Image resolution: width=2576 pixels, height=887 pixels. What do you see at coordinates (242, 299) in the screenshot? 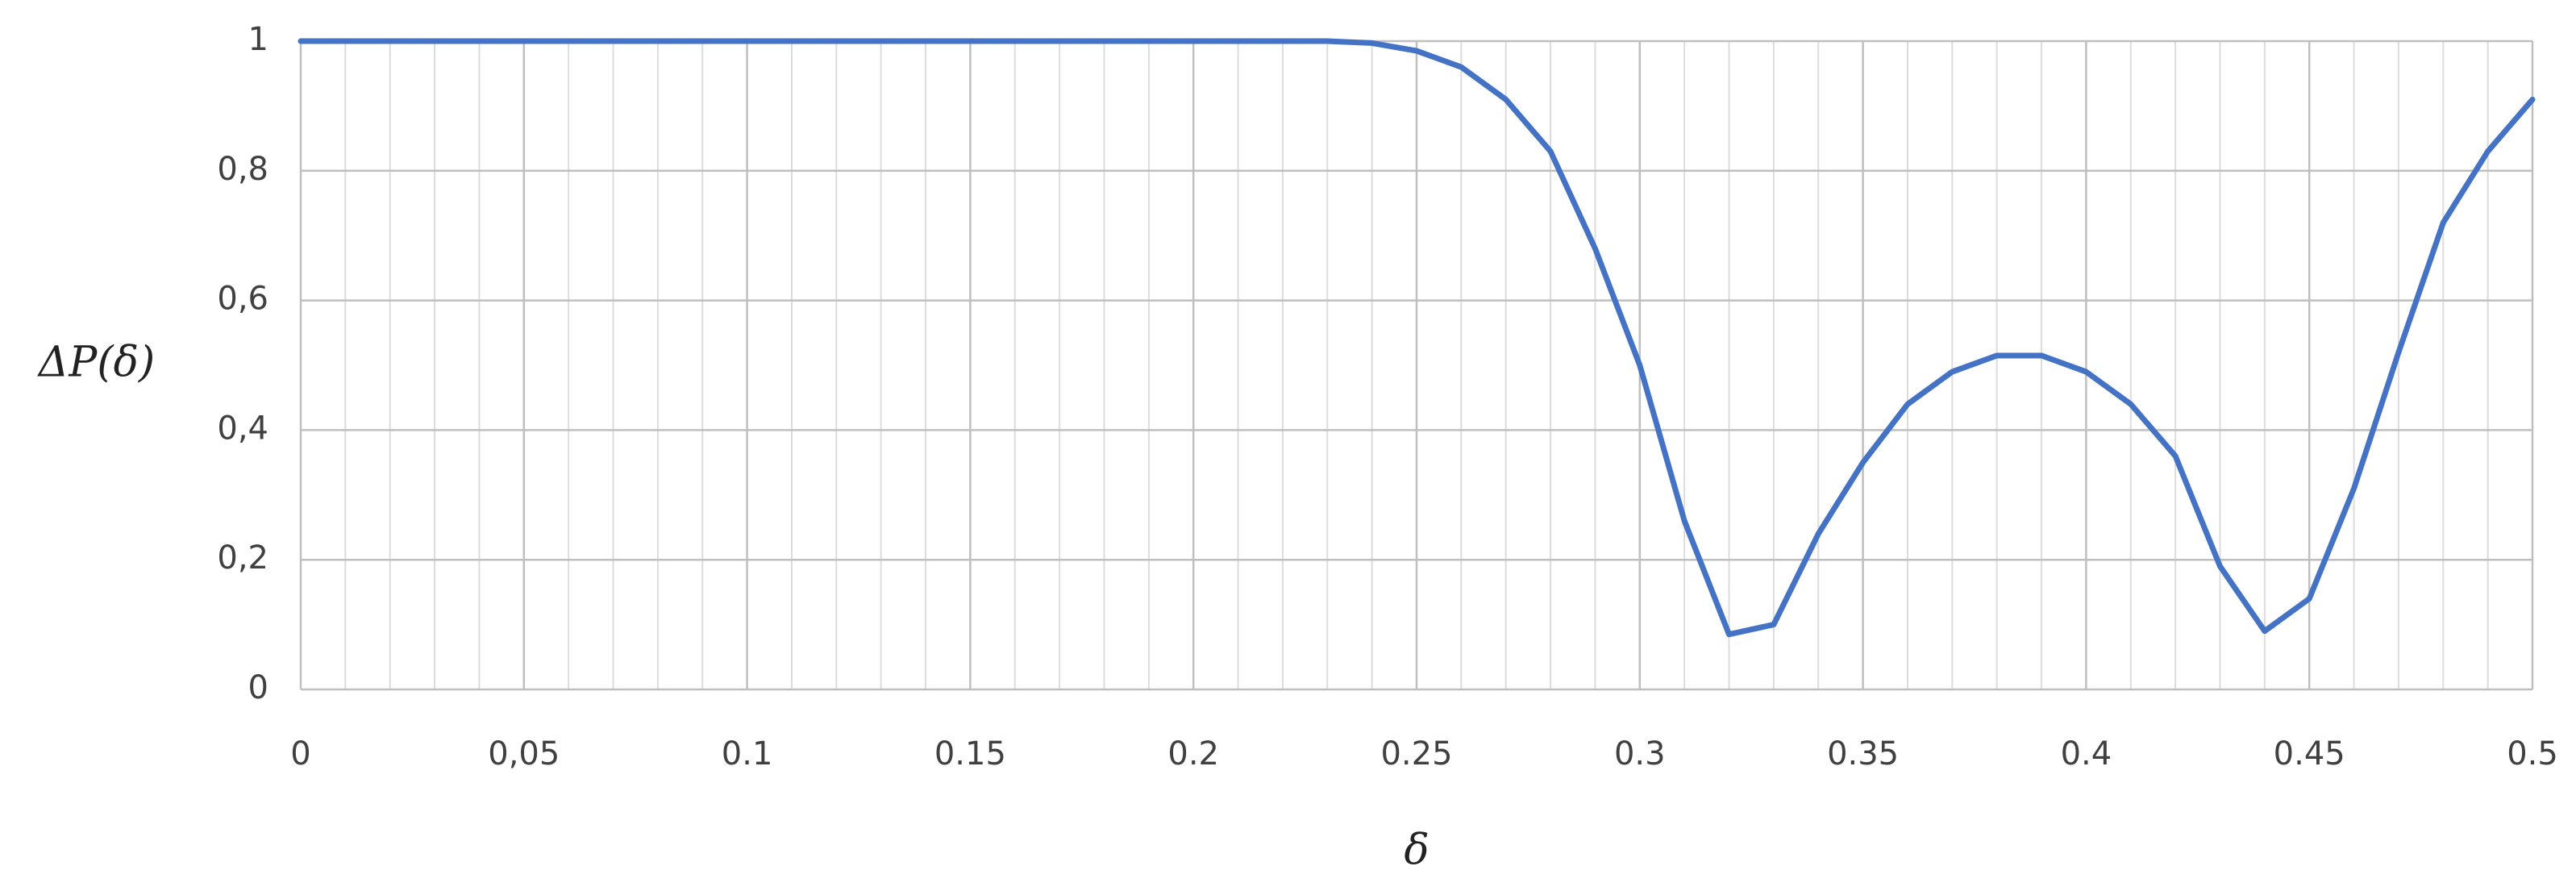
I see `y-tick-label: 0,6` at bounding box center [242, 299].